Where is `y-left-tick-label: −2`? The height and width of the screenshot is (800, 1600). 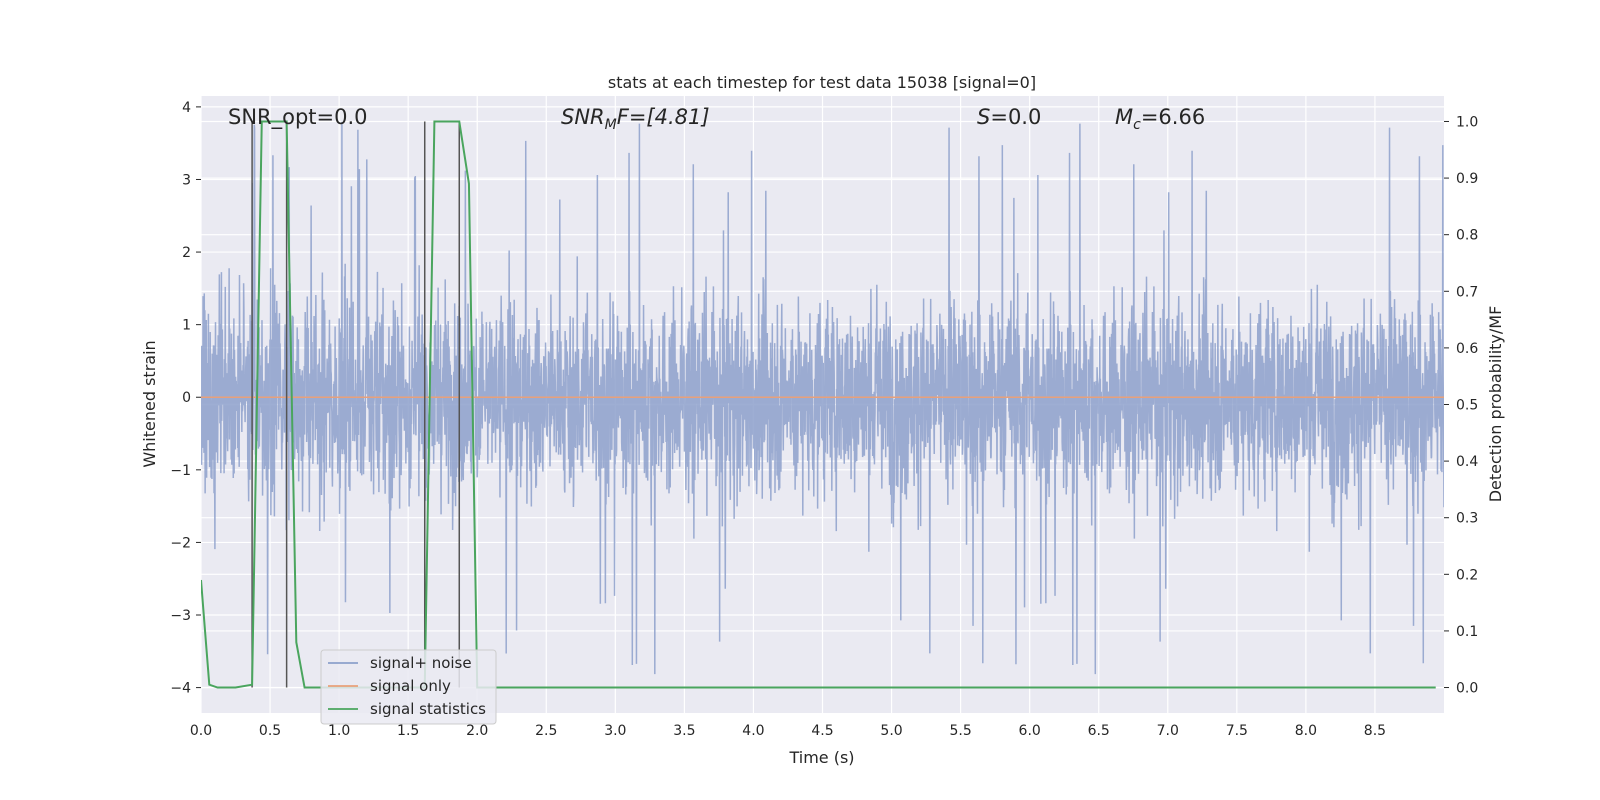
y-left-tick-label: −2 is located at coordinates (180, 543).